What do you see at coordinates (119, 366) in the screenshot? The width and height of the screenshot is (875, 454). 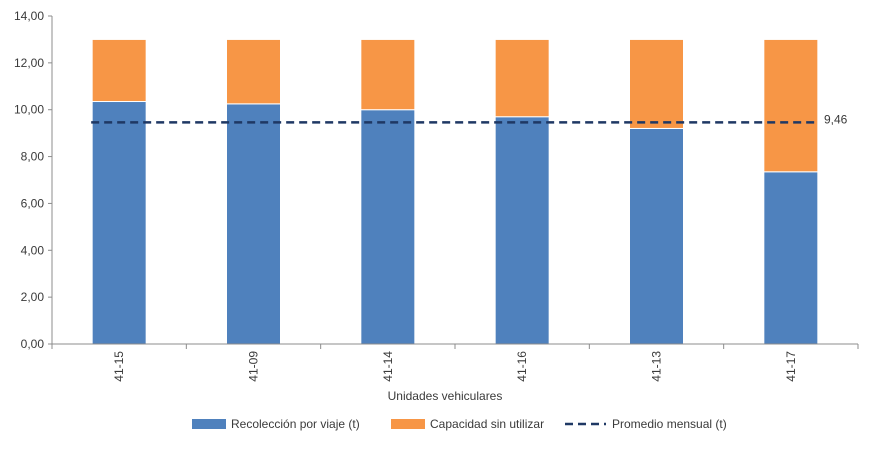 I see `x-tick-label: 41-15` at bounding box center [119, 366].